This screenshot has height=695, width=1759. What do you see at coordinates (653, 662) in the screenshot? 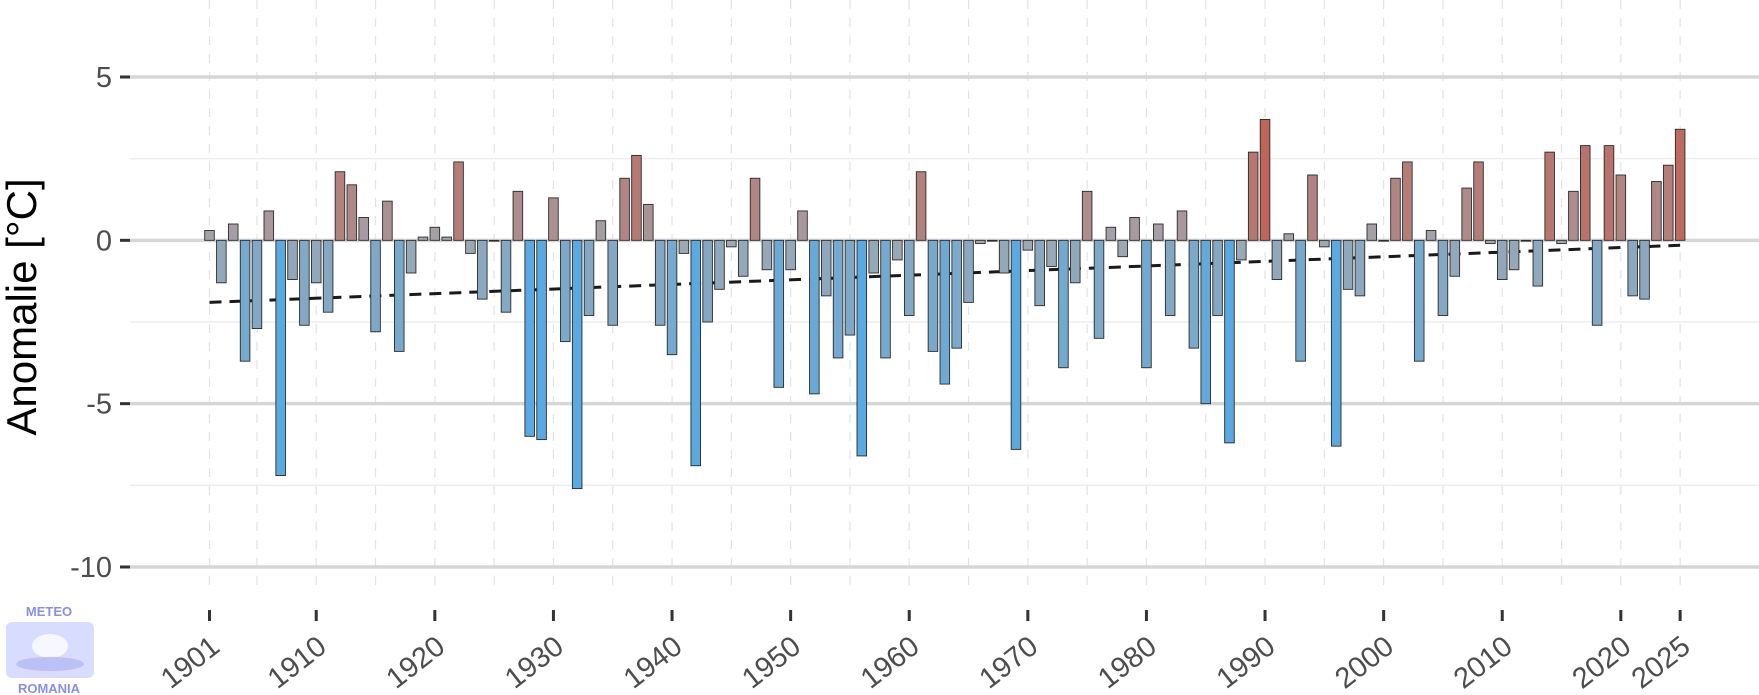
I see `x-tick-label: 1940` at bounding box center [653, 662].